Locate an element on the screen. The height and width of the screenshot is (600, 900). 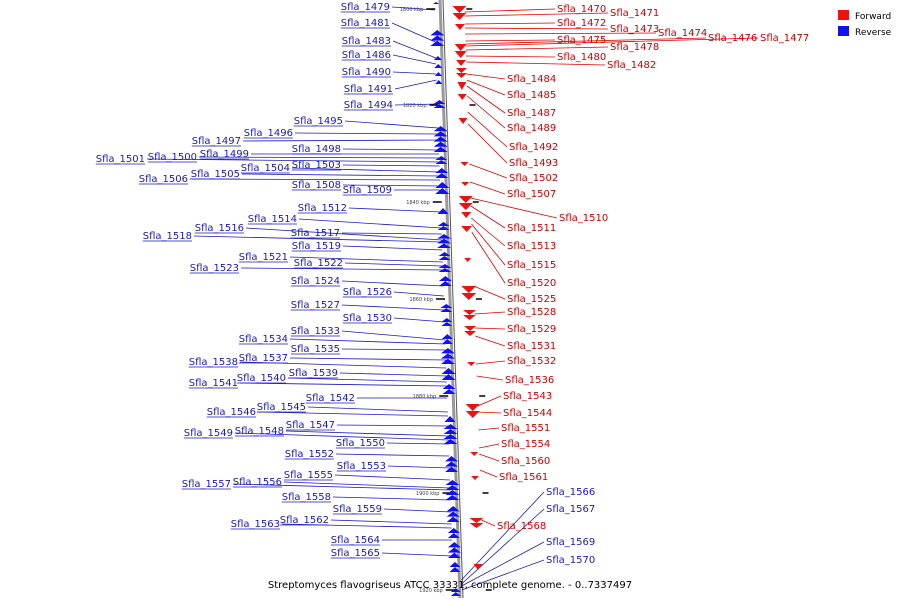
reverse-gene-label: Sfla_1537 is located at coordinates (263, 358).